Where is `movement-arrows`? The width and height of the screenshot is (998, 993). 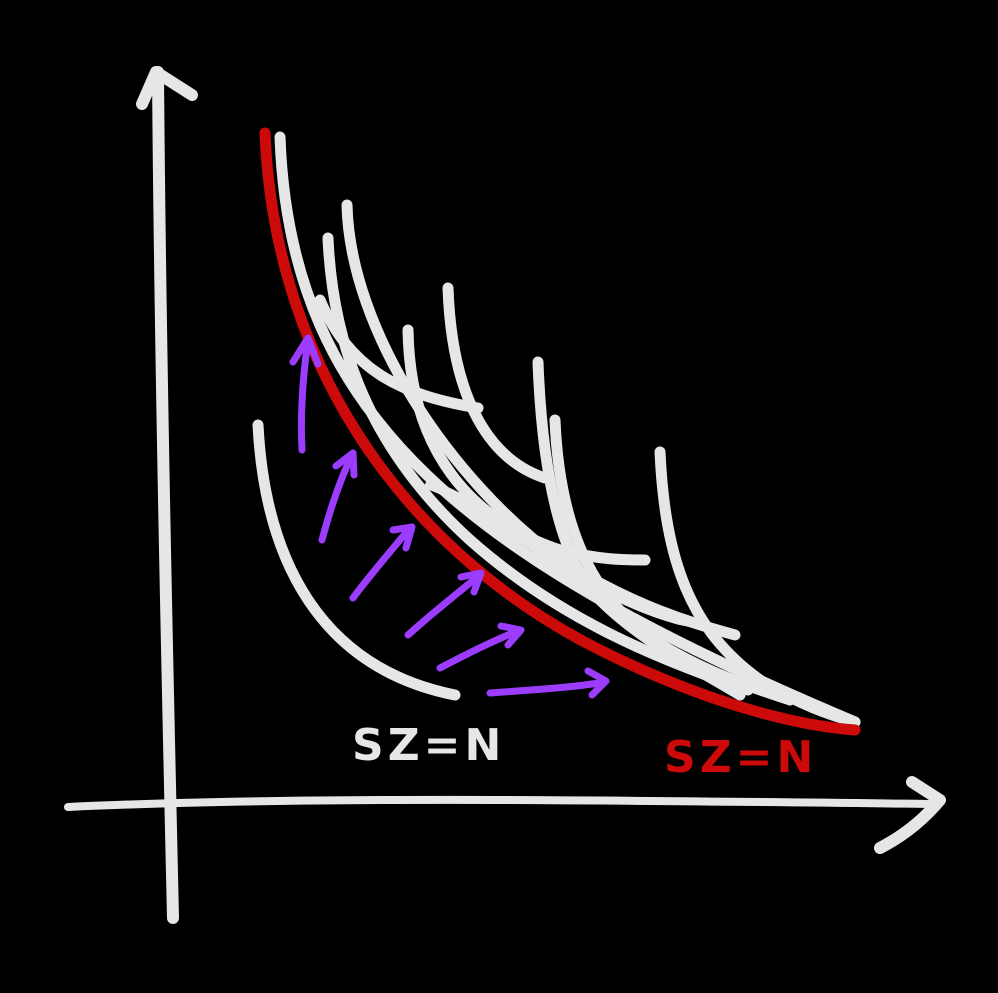
movement-arrows is located at coordinates (449, 516).